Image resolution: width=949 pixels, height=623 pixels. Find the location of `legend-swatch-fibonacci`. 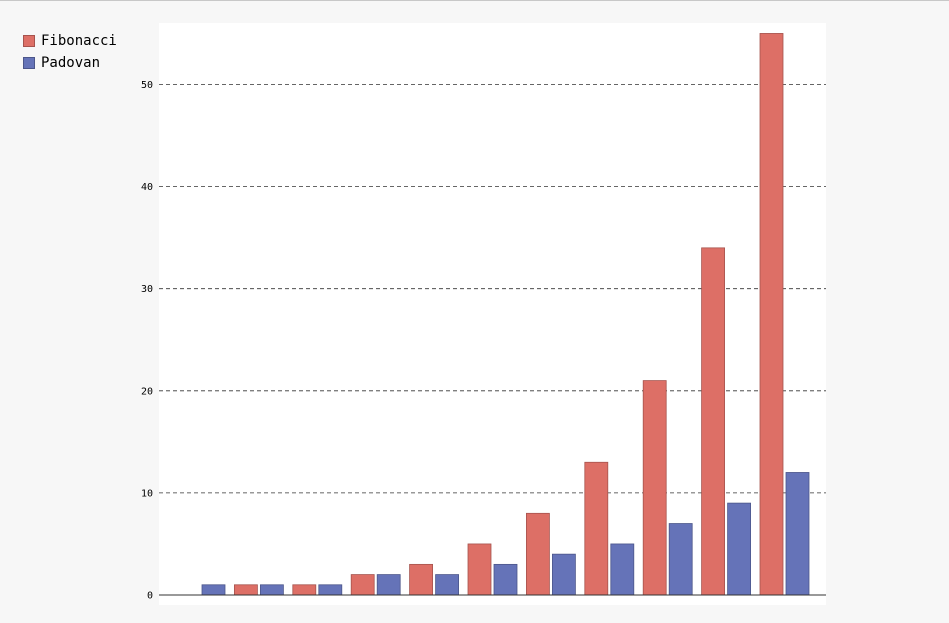

legend-swatch-fibonacci is located at coordinates (29, 41).